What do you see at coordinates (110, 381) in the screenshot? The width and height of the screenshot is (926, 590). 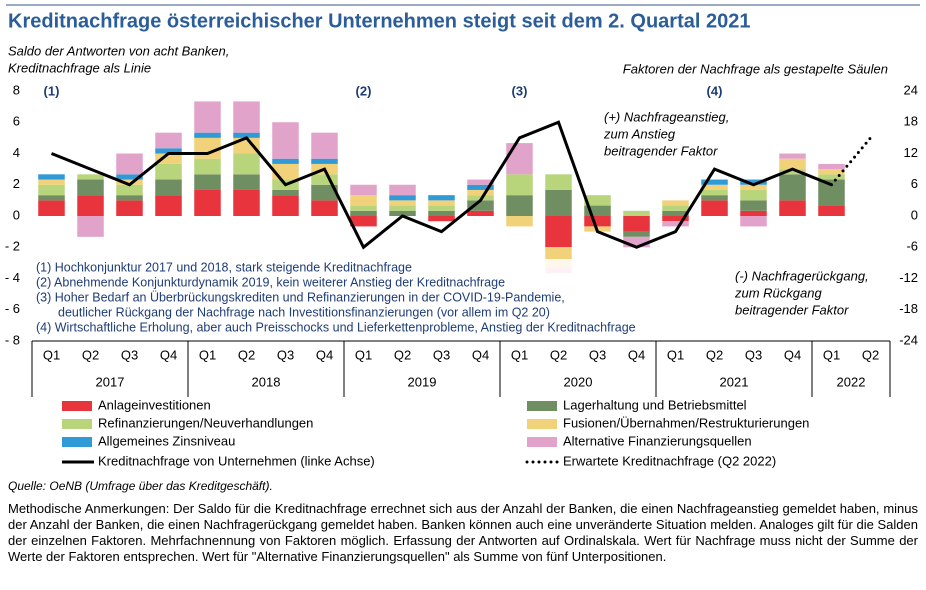 I see `x-group-label: 2017` at bounding box center [110, 381].